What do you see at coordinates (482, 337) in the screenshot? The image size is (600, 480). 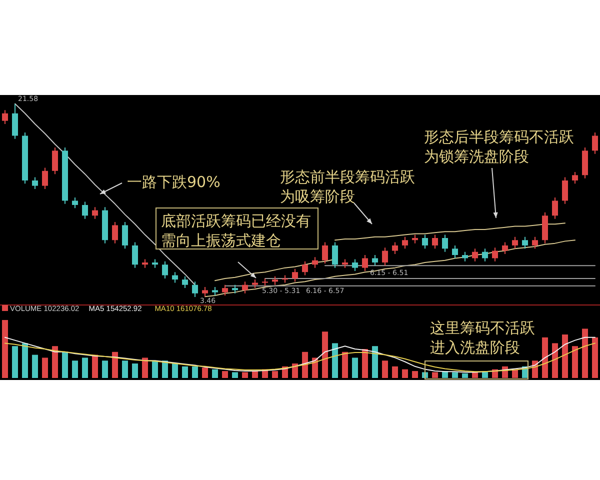 I see `annotation: 这里筹码不活跃进入洗盘阶段` at bounding box center [482, 337].